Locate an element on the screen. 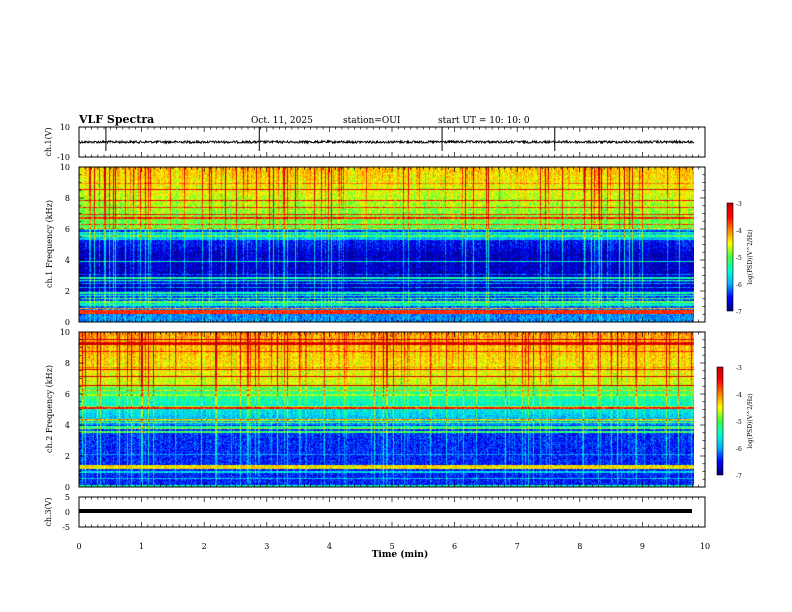  x-tick-label: 10 is located at coordinates (705, 546).